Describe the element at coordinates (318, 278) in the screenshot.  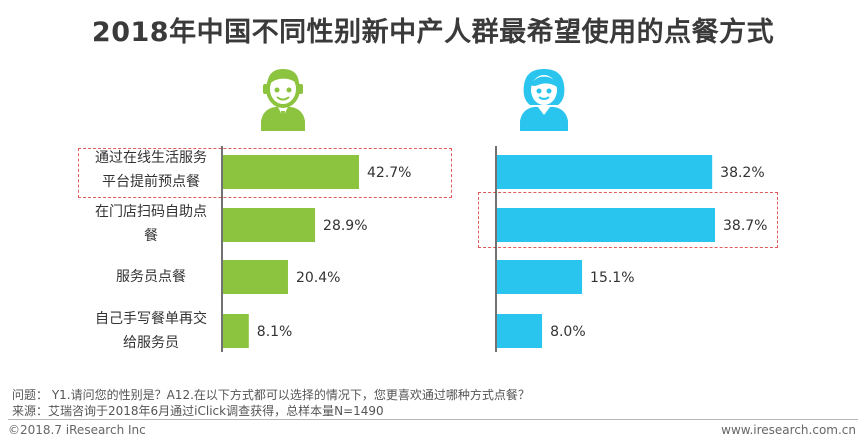
I see `value-label-male-3: 20.4%` at that location.